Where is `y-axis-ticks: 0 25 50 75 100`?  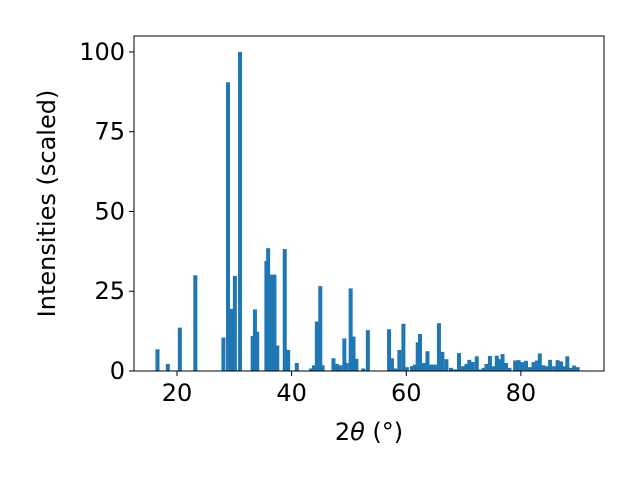 y-axis-ticks: 0 25 50 75 100 is located at coordinates (106, 211).